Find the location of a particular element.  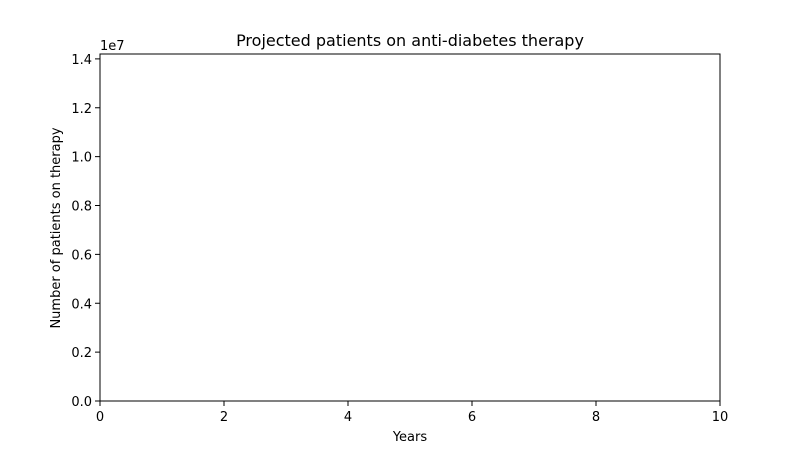

x-axis-label: Years is located at coordinates (410, 437).